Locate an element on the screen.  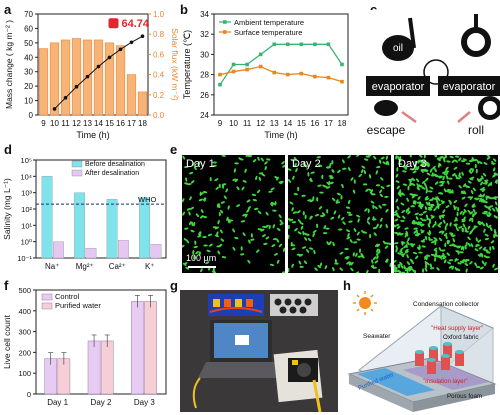
ytick-label-a: 20 is located at coordinates (28, 86).